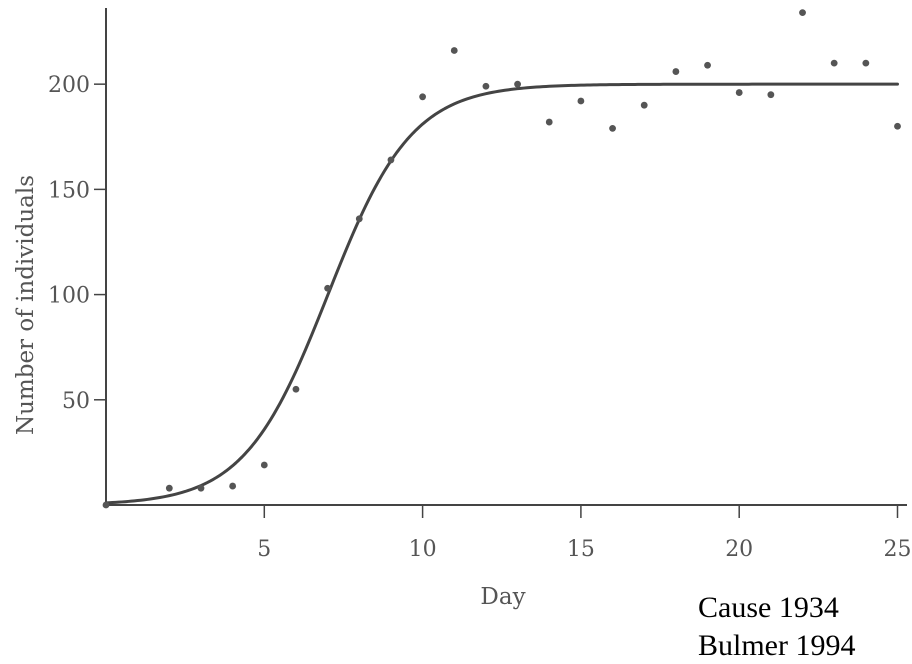  Describe the element at coordinates (768, 607) in the screenshot. I see `citation-1: Cause 1934` at that location.